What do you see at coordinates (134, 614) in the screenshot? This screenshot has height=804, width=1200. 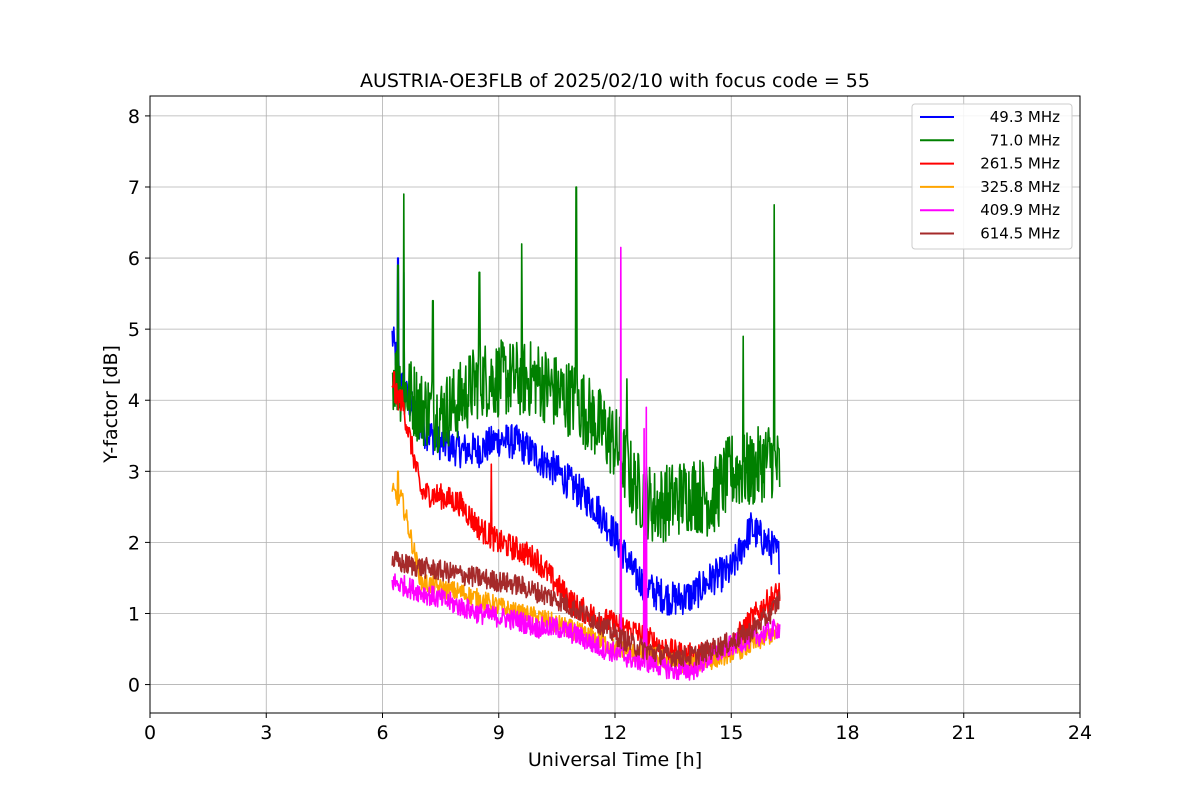 I see `y-tick-label: 1` at bounding box center [134, 614].